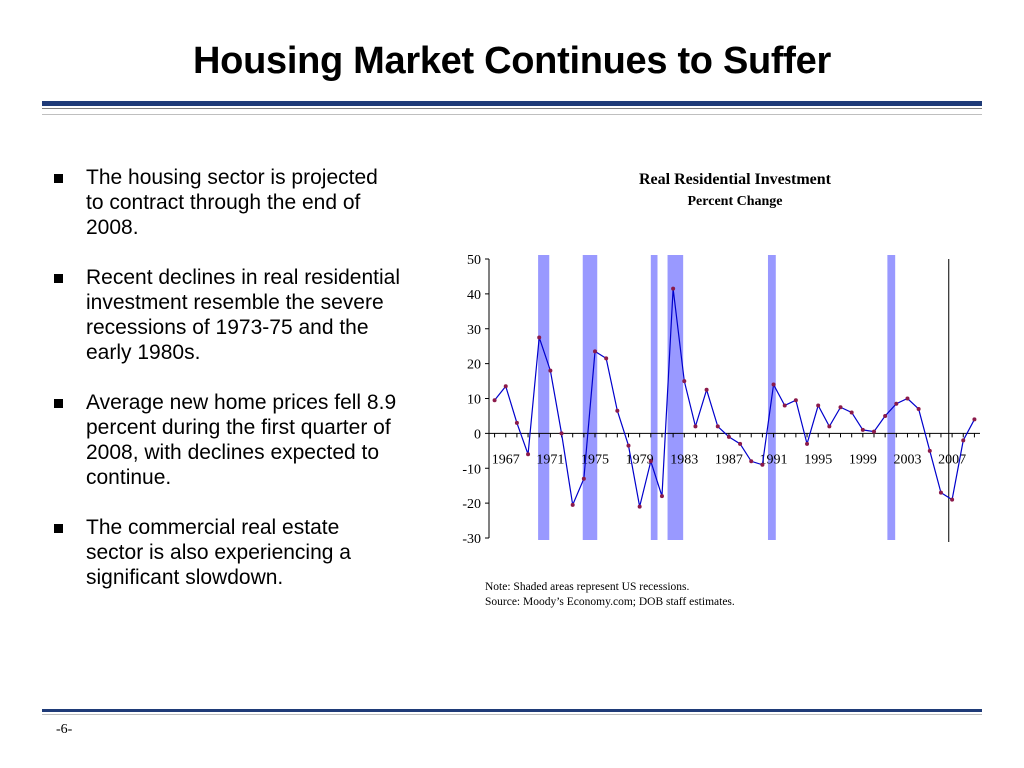 The height and width of the screenshot is (768, 1024). Describe the element at coordinates (474, 295) in the screenshot. I see `y-tick-label: 40` at that location.